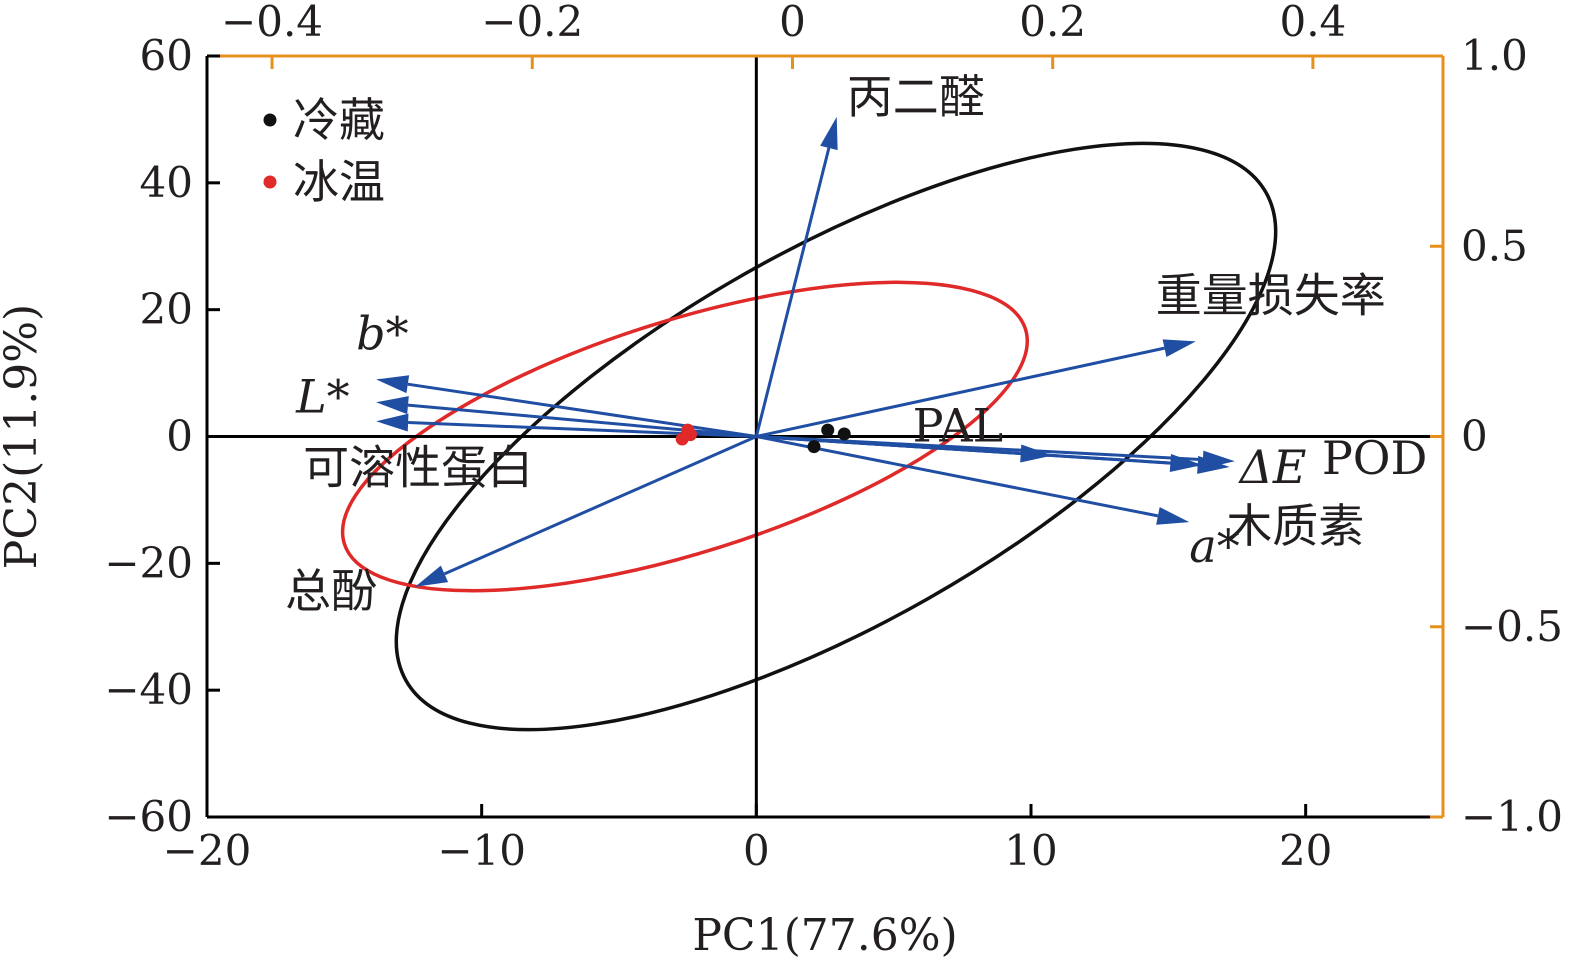 Image resolution: width=1577 pixels, height=967 pixels. I want to click on variable-label: L*, so click(322, 396).